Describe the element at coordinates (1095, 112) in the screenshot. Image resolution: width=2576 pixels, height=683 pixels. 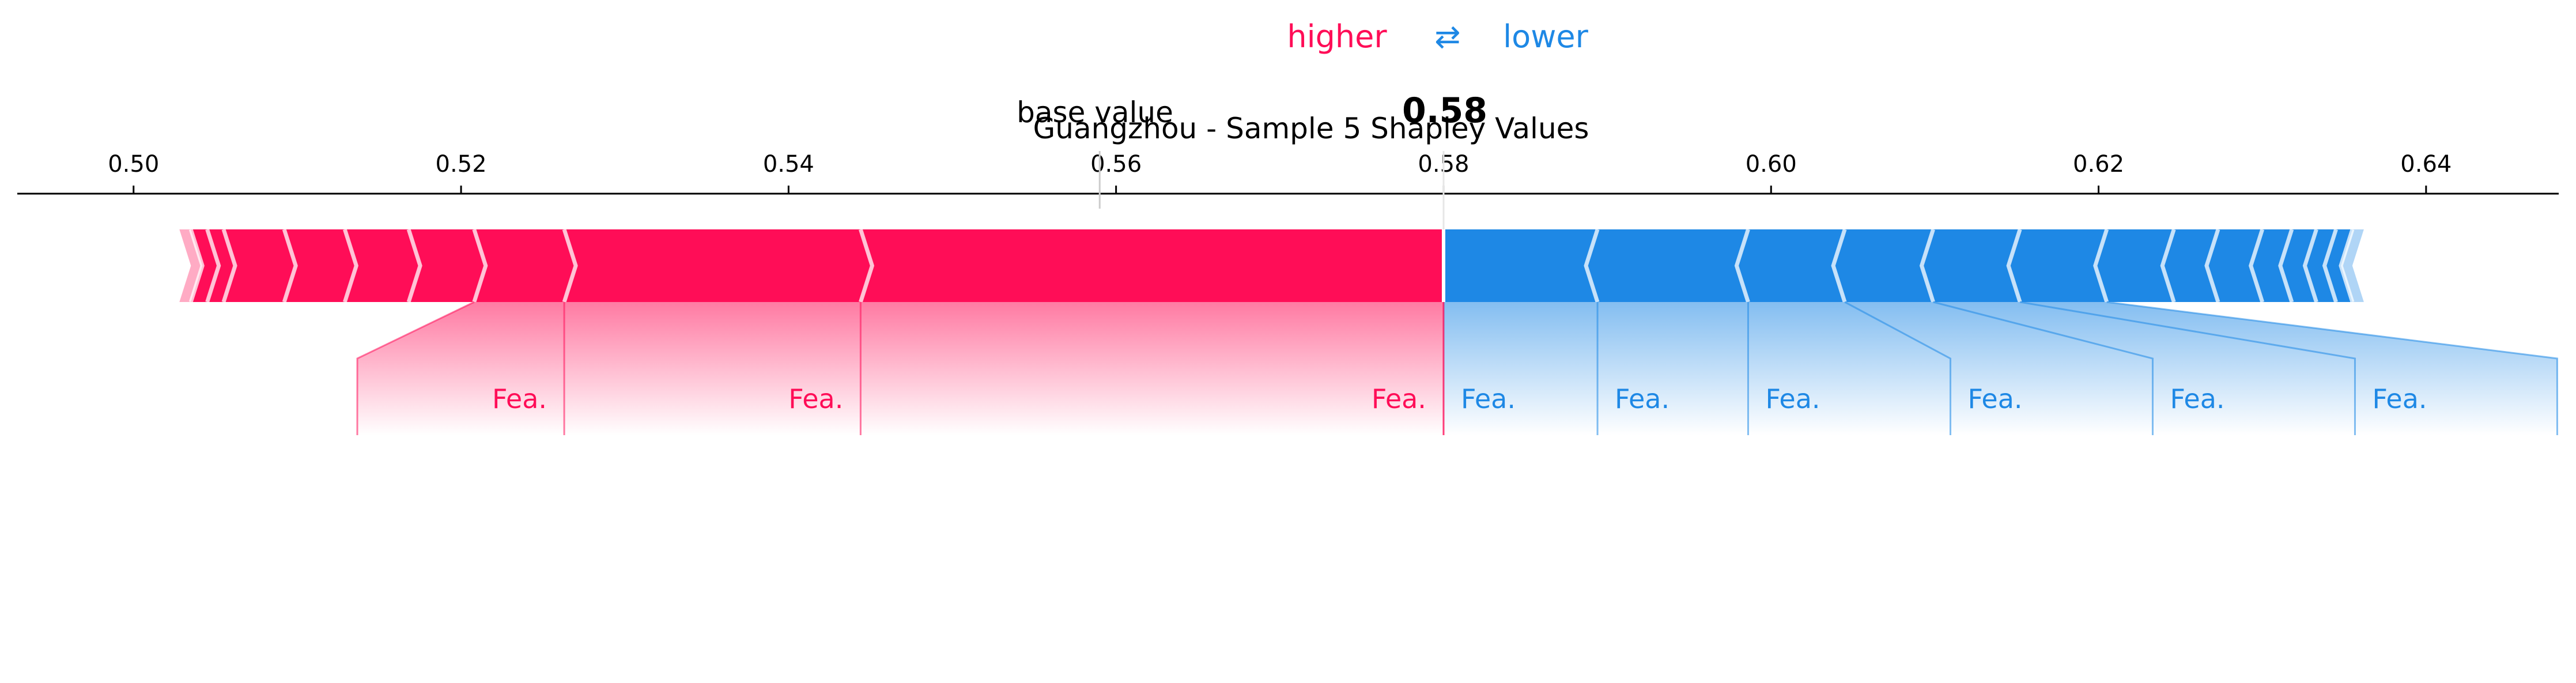
I see `base-value-label: base value` at that location.